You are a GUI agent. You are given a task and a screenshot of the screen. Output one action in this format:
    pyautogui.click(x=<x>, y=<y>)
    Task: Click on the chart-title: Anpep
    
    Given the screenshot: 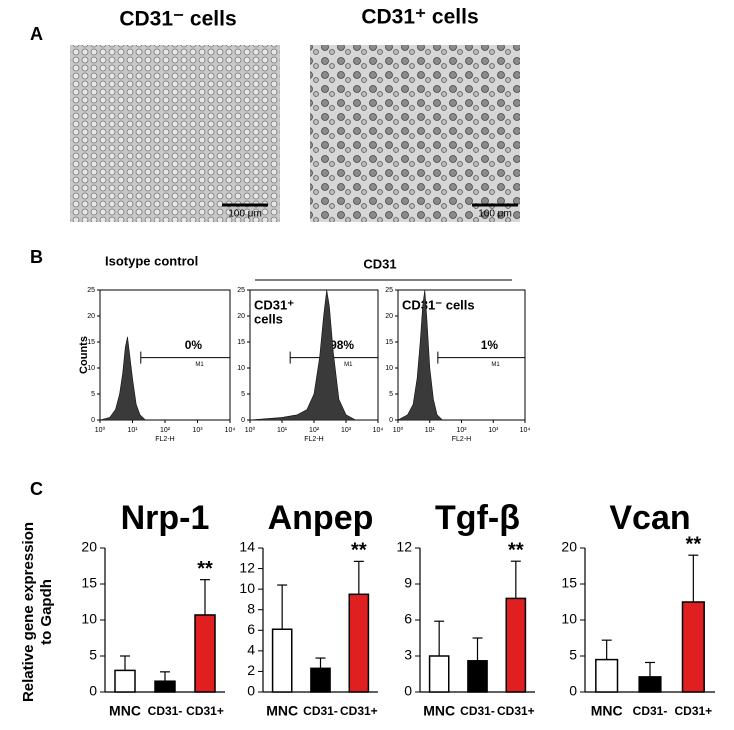 What is the action you would take?
    pyautogui.click(x=321, y=518)
    